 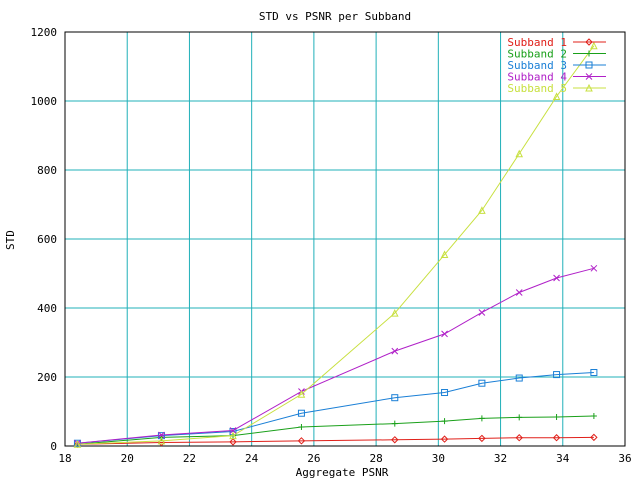 What do you see at coordinates (44, 32) in the screenshot?
I see `y-tick-label: 1200` at bounding box center [44, 32].